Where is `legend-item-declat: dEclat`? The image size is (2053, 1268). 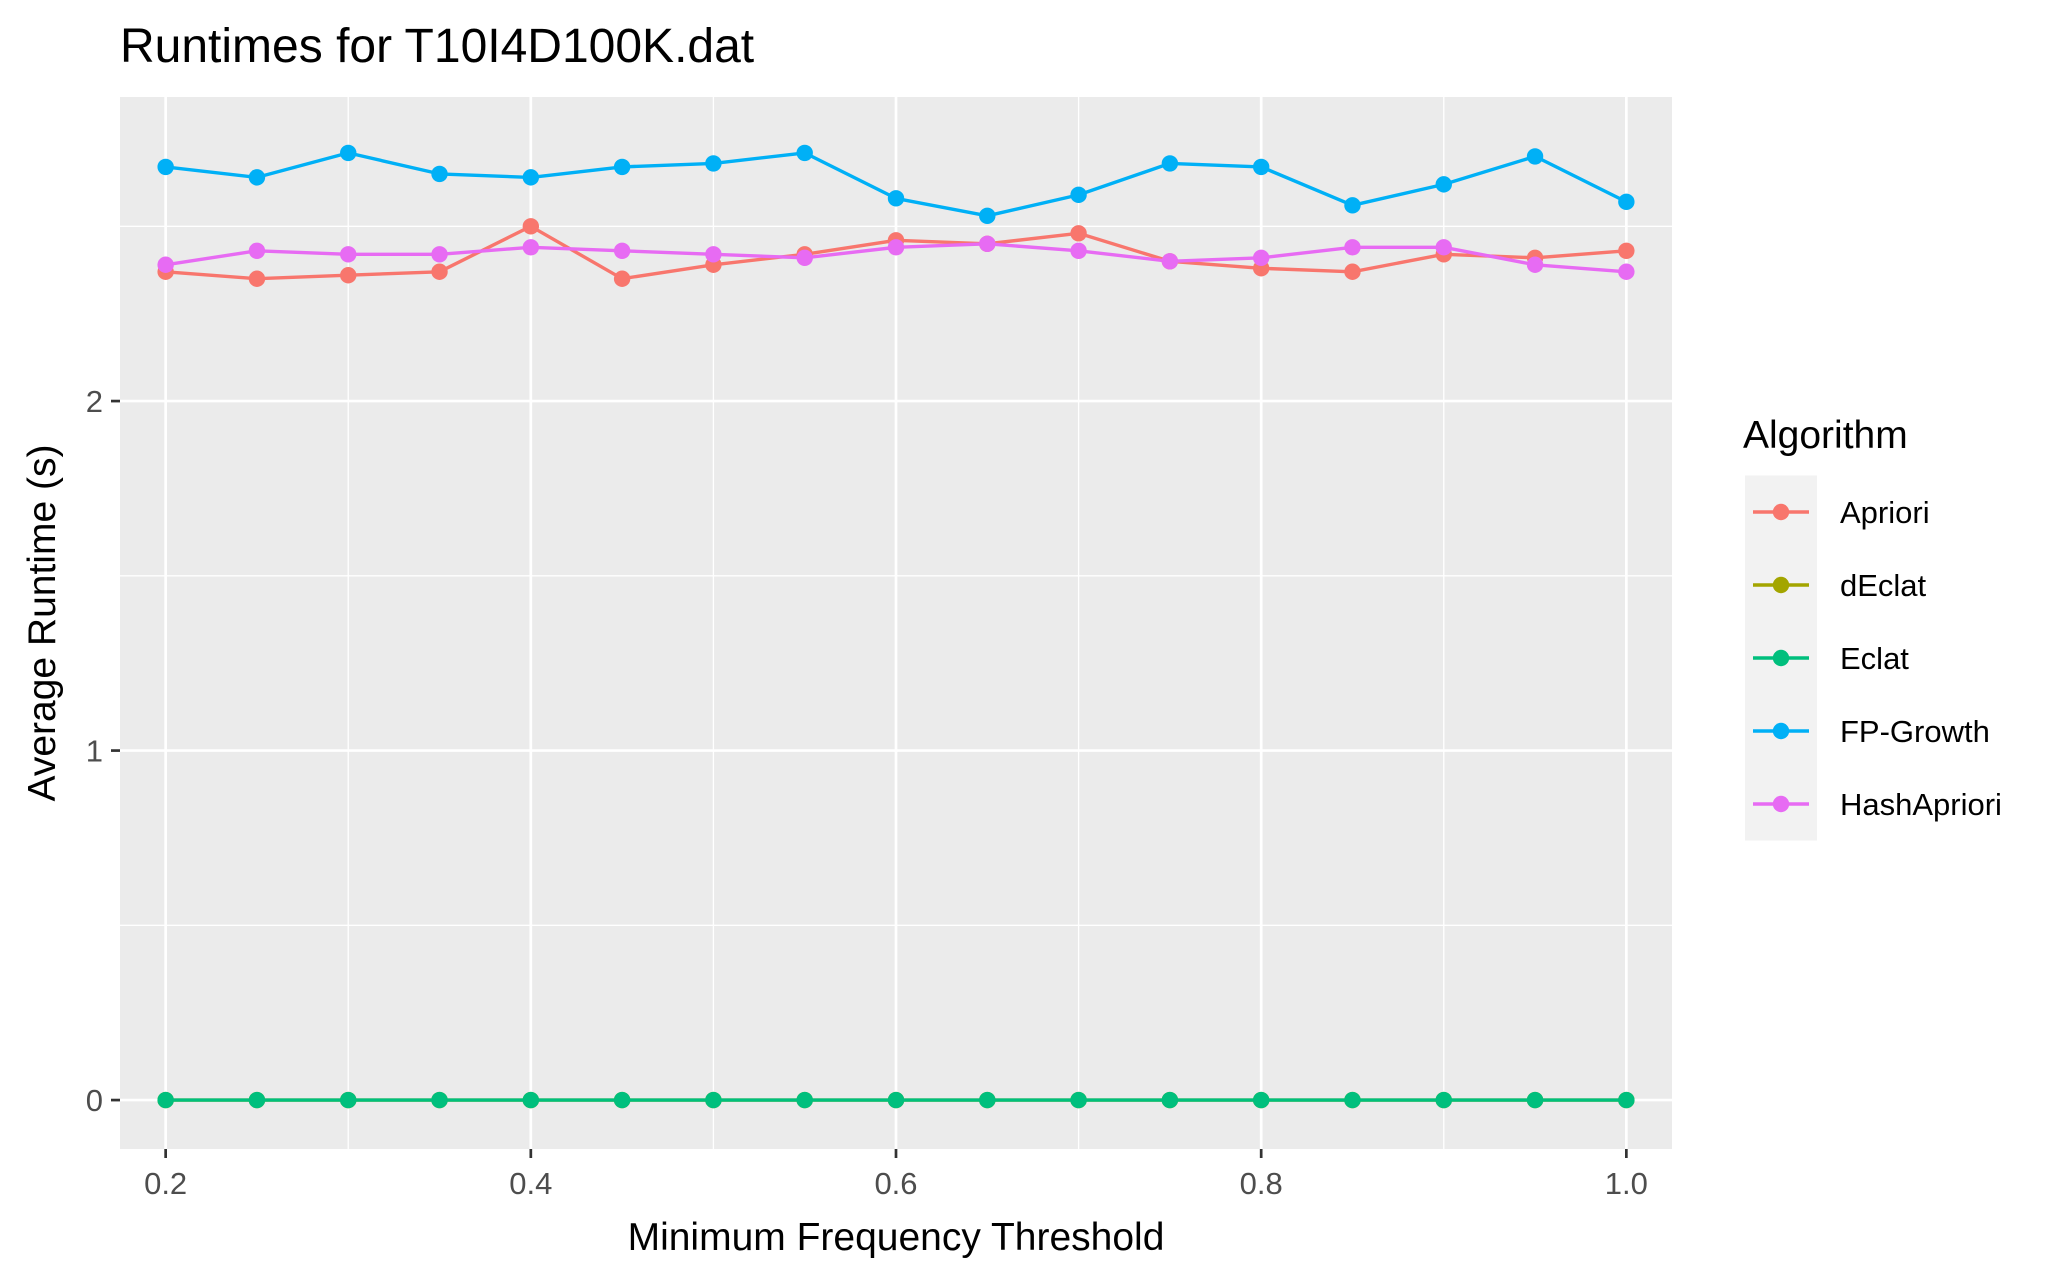
legend-item-declat: dEclat is located at coordinates (1836, 585).